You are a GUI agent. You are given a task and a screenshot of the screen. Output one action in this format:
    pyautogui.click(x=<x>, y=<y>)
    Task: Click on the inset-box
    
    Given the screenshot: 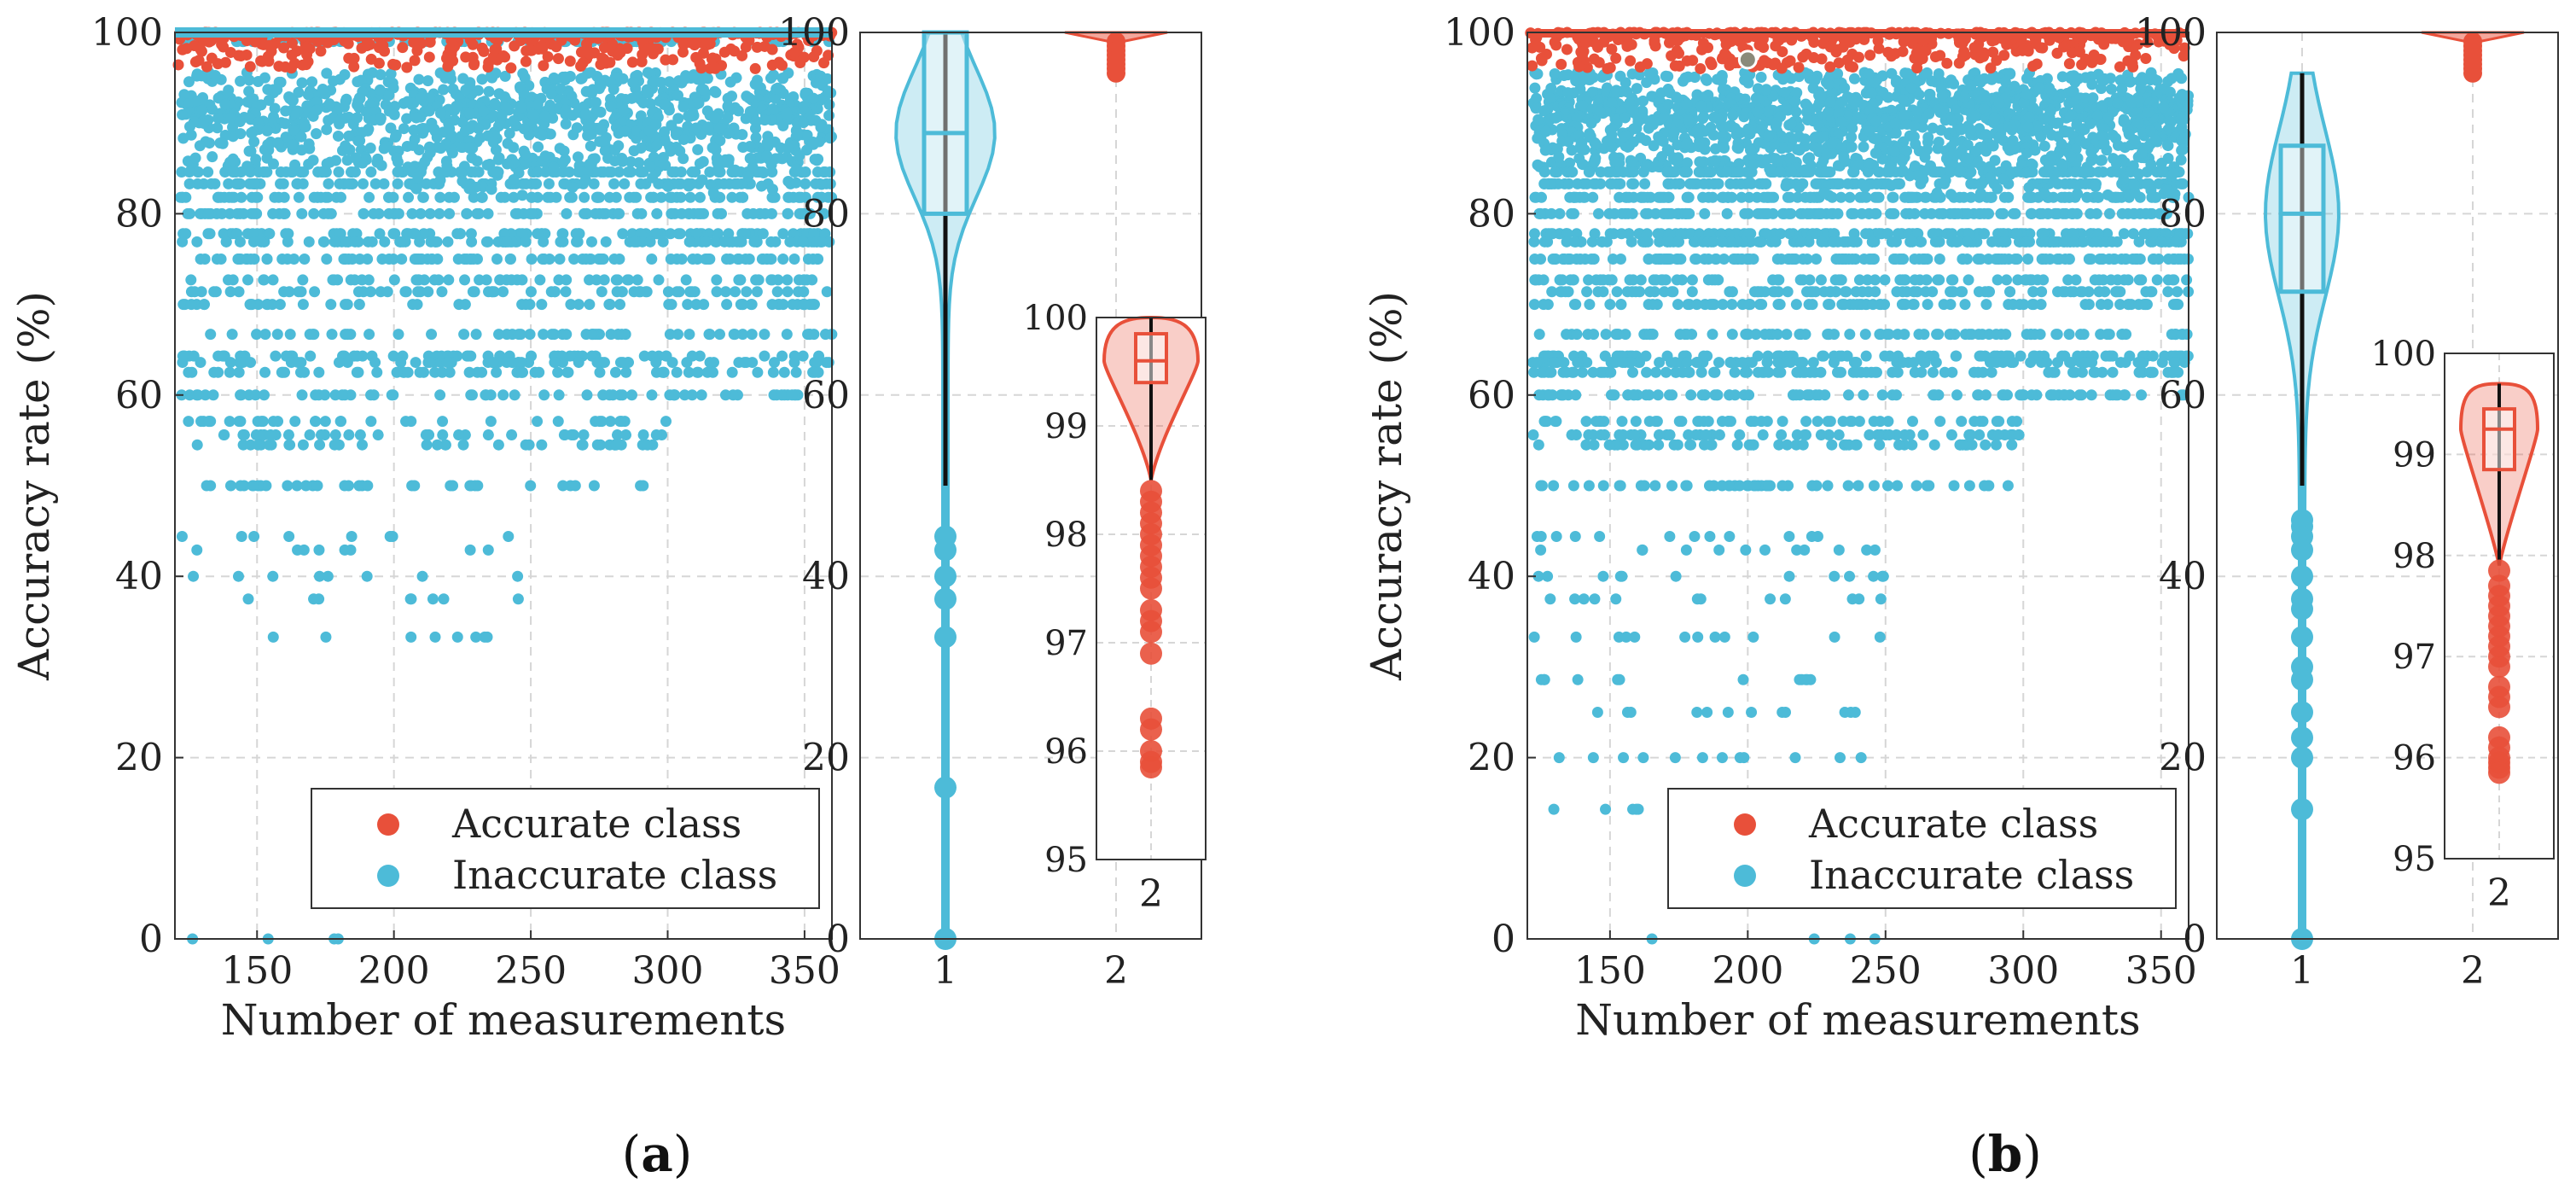 What is the action you would take?
    pyautogui.click(x=1151, y=358)
    